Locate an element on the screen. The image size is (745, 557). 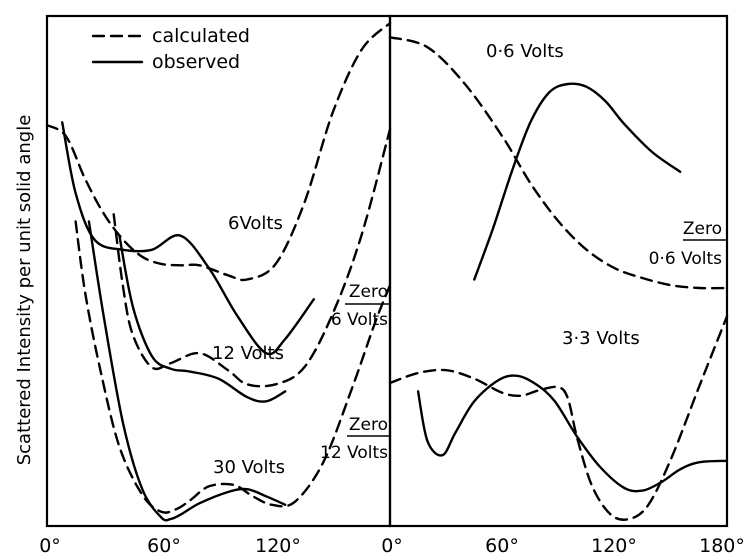
x-tick-left-120: 120° is located at coordinates (278, 546).